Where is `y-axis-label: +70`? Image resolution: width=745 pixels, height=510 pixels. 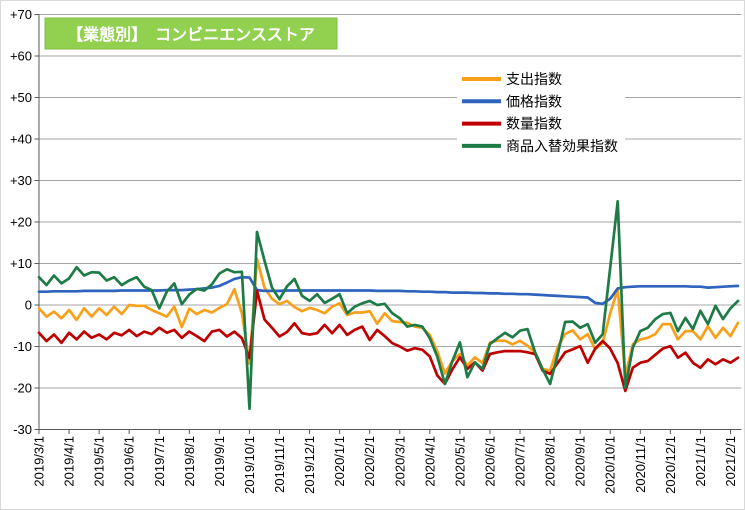 y-axis-label: +70 is located at coordinates (21, 14).